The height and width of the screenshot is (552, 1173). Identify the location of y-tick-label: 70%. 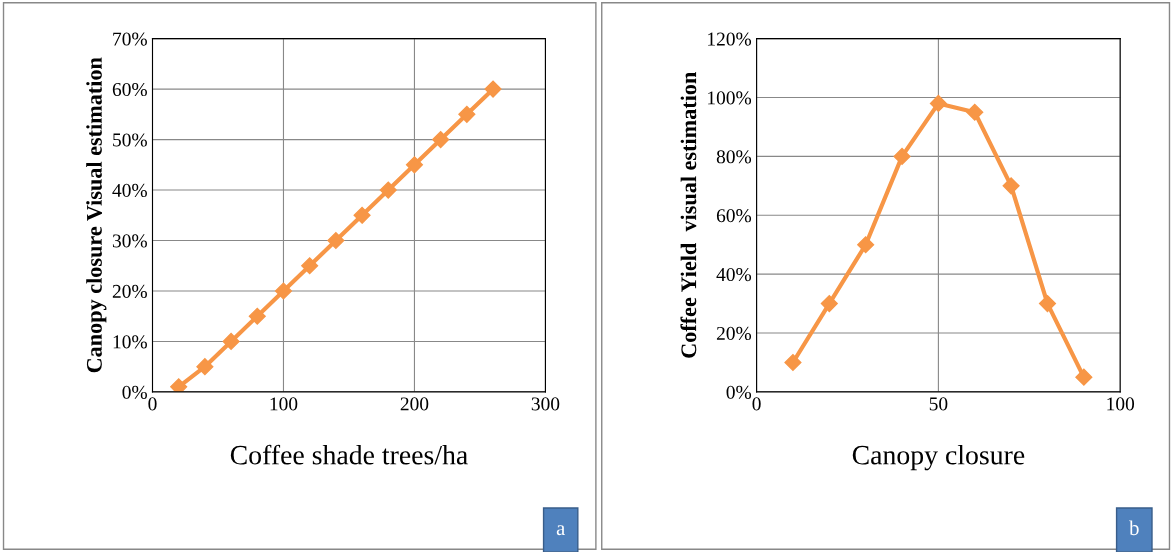
(130, 39).